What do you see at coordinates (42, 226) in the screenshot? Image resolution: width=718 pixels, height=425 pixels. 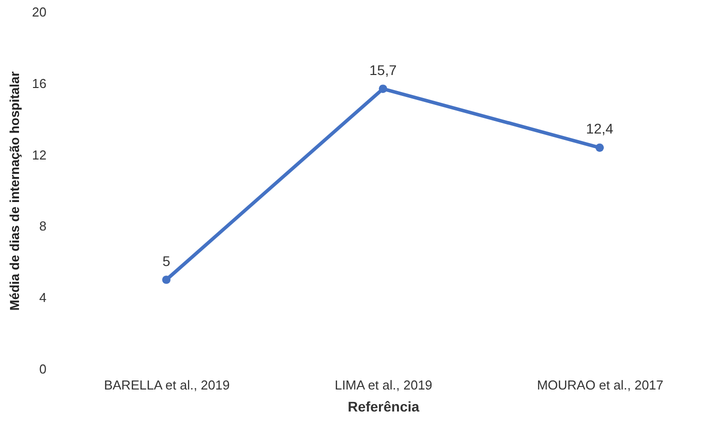 I see `y-tick-label: 8` at bounding box center [42, 226].